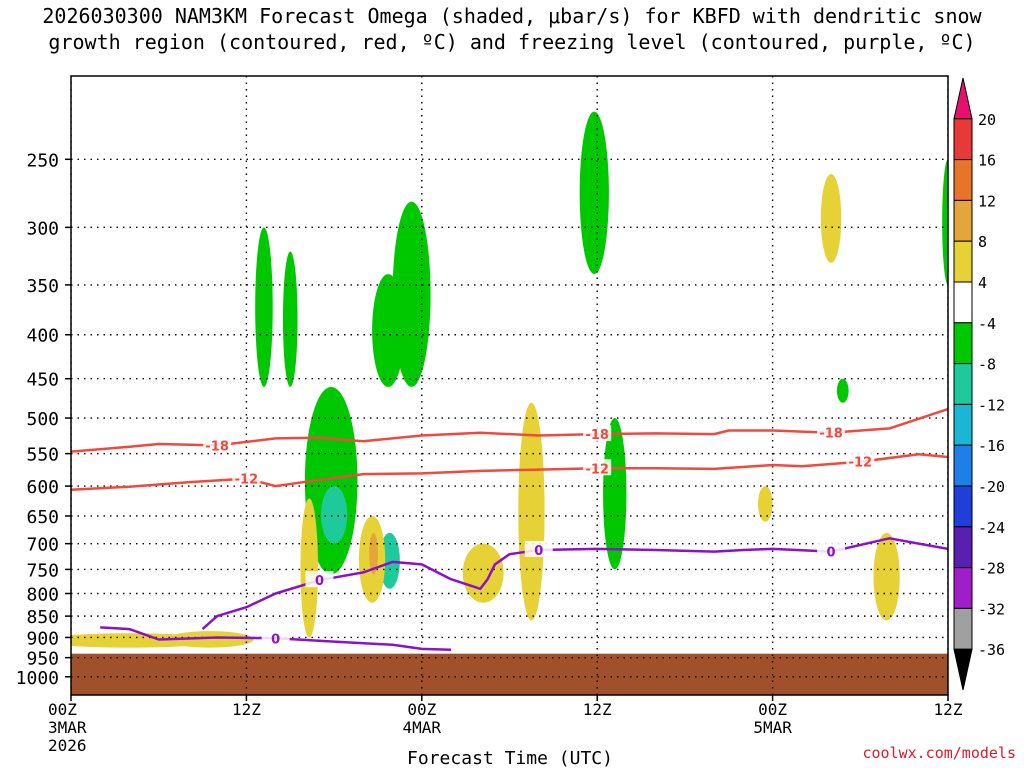 The image size is (1024, 768). Describe the element at coordinates (42, 545) in the screenshot. I see `y-tick-label: 700` at that location.